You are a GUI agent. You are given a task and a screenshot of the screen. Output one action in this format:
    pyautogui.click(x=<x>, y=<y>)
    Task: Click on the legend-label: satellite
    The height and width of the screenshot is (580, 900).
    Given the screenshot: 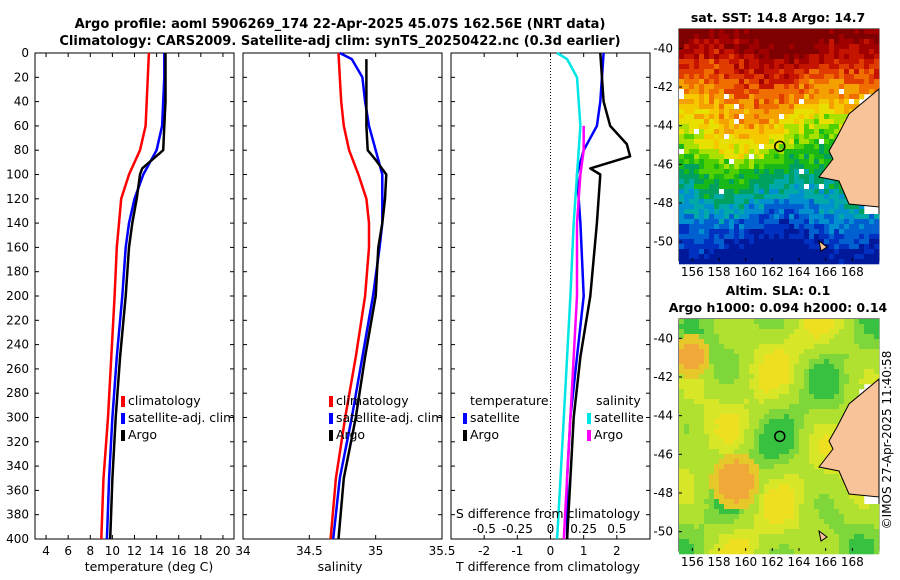 What is the action you would take?
    pyautogui.click(x=495, y=417)
    